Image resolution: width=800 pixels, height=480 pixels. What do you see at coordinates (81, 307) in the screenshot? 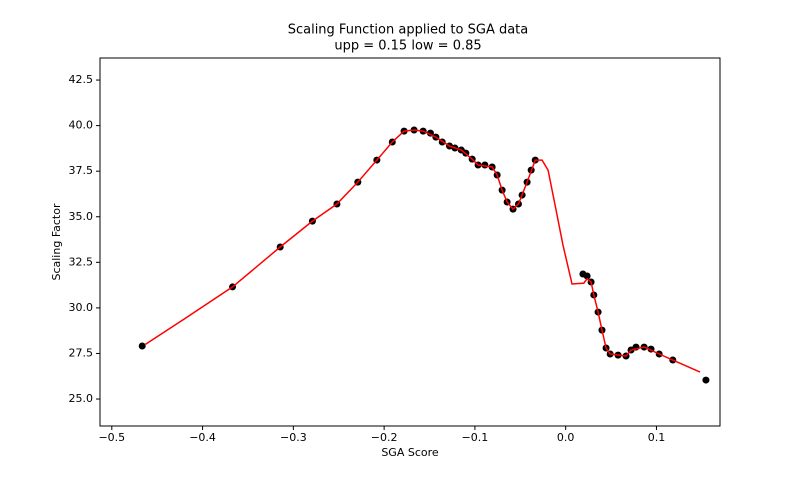
I see `y-tick-label: 30.0` at bounding box center [81, 307].